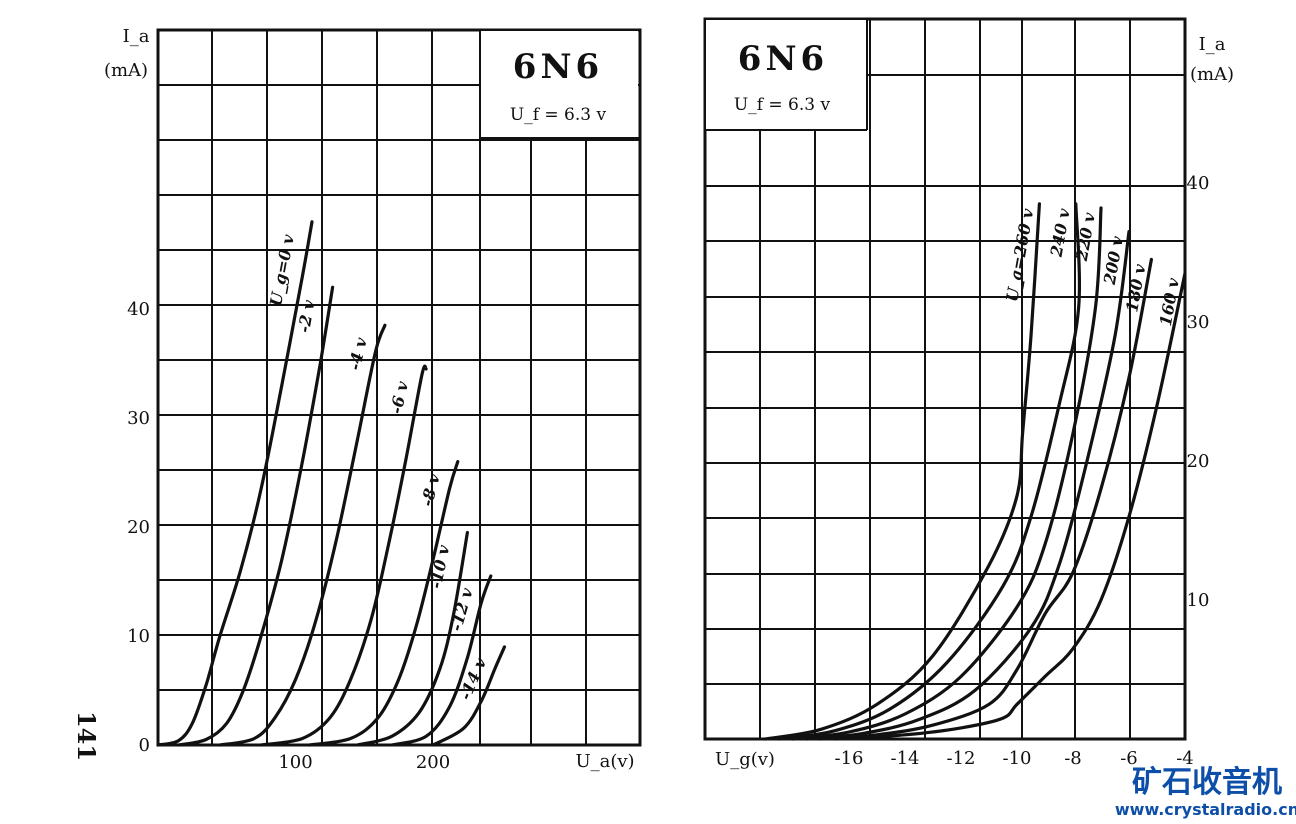 The width and height of the screenshot is (1296, 824). I want to click on right-title-box, so click(786, 75).